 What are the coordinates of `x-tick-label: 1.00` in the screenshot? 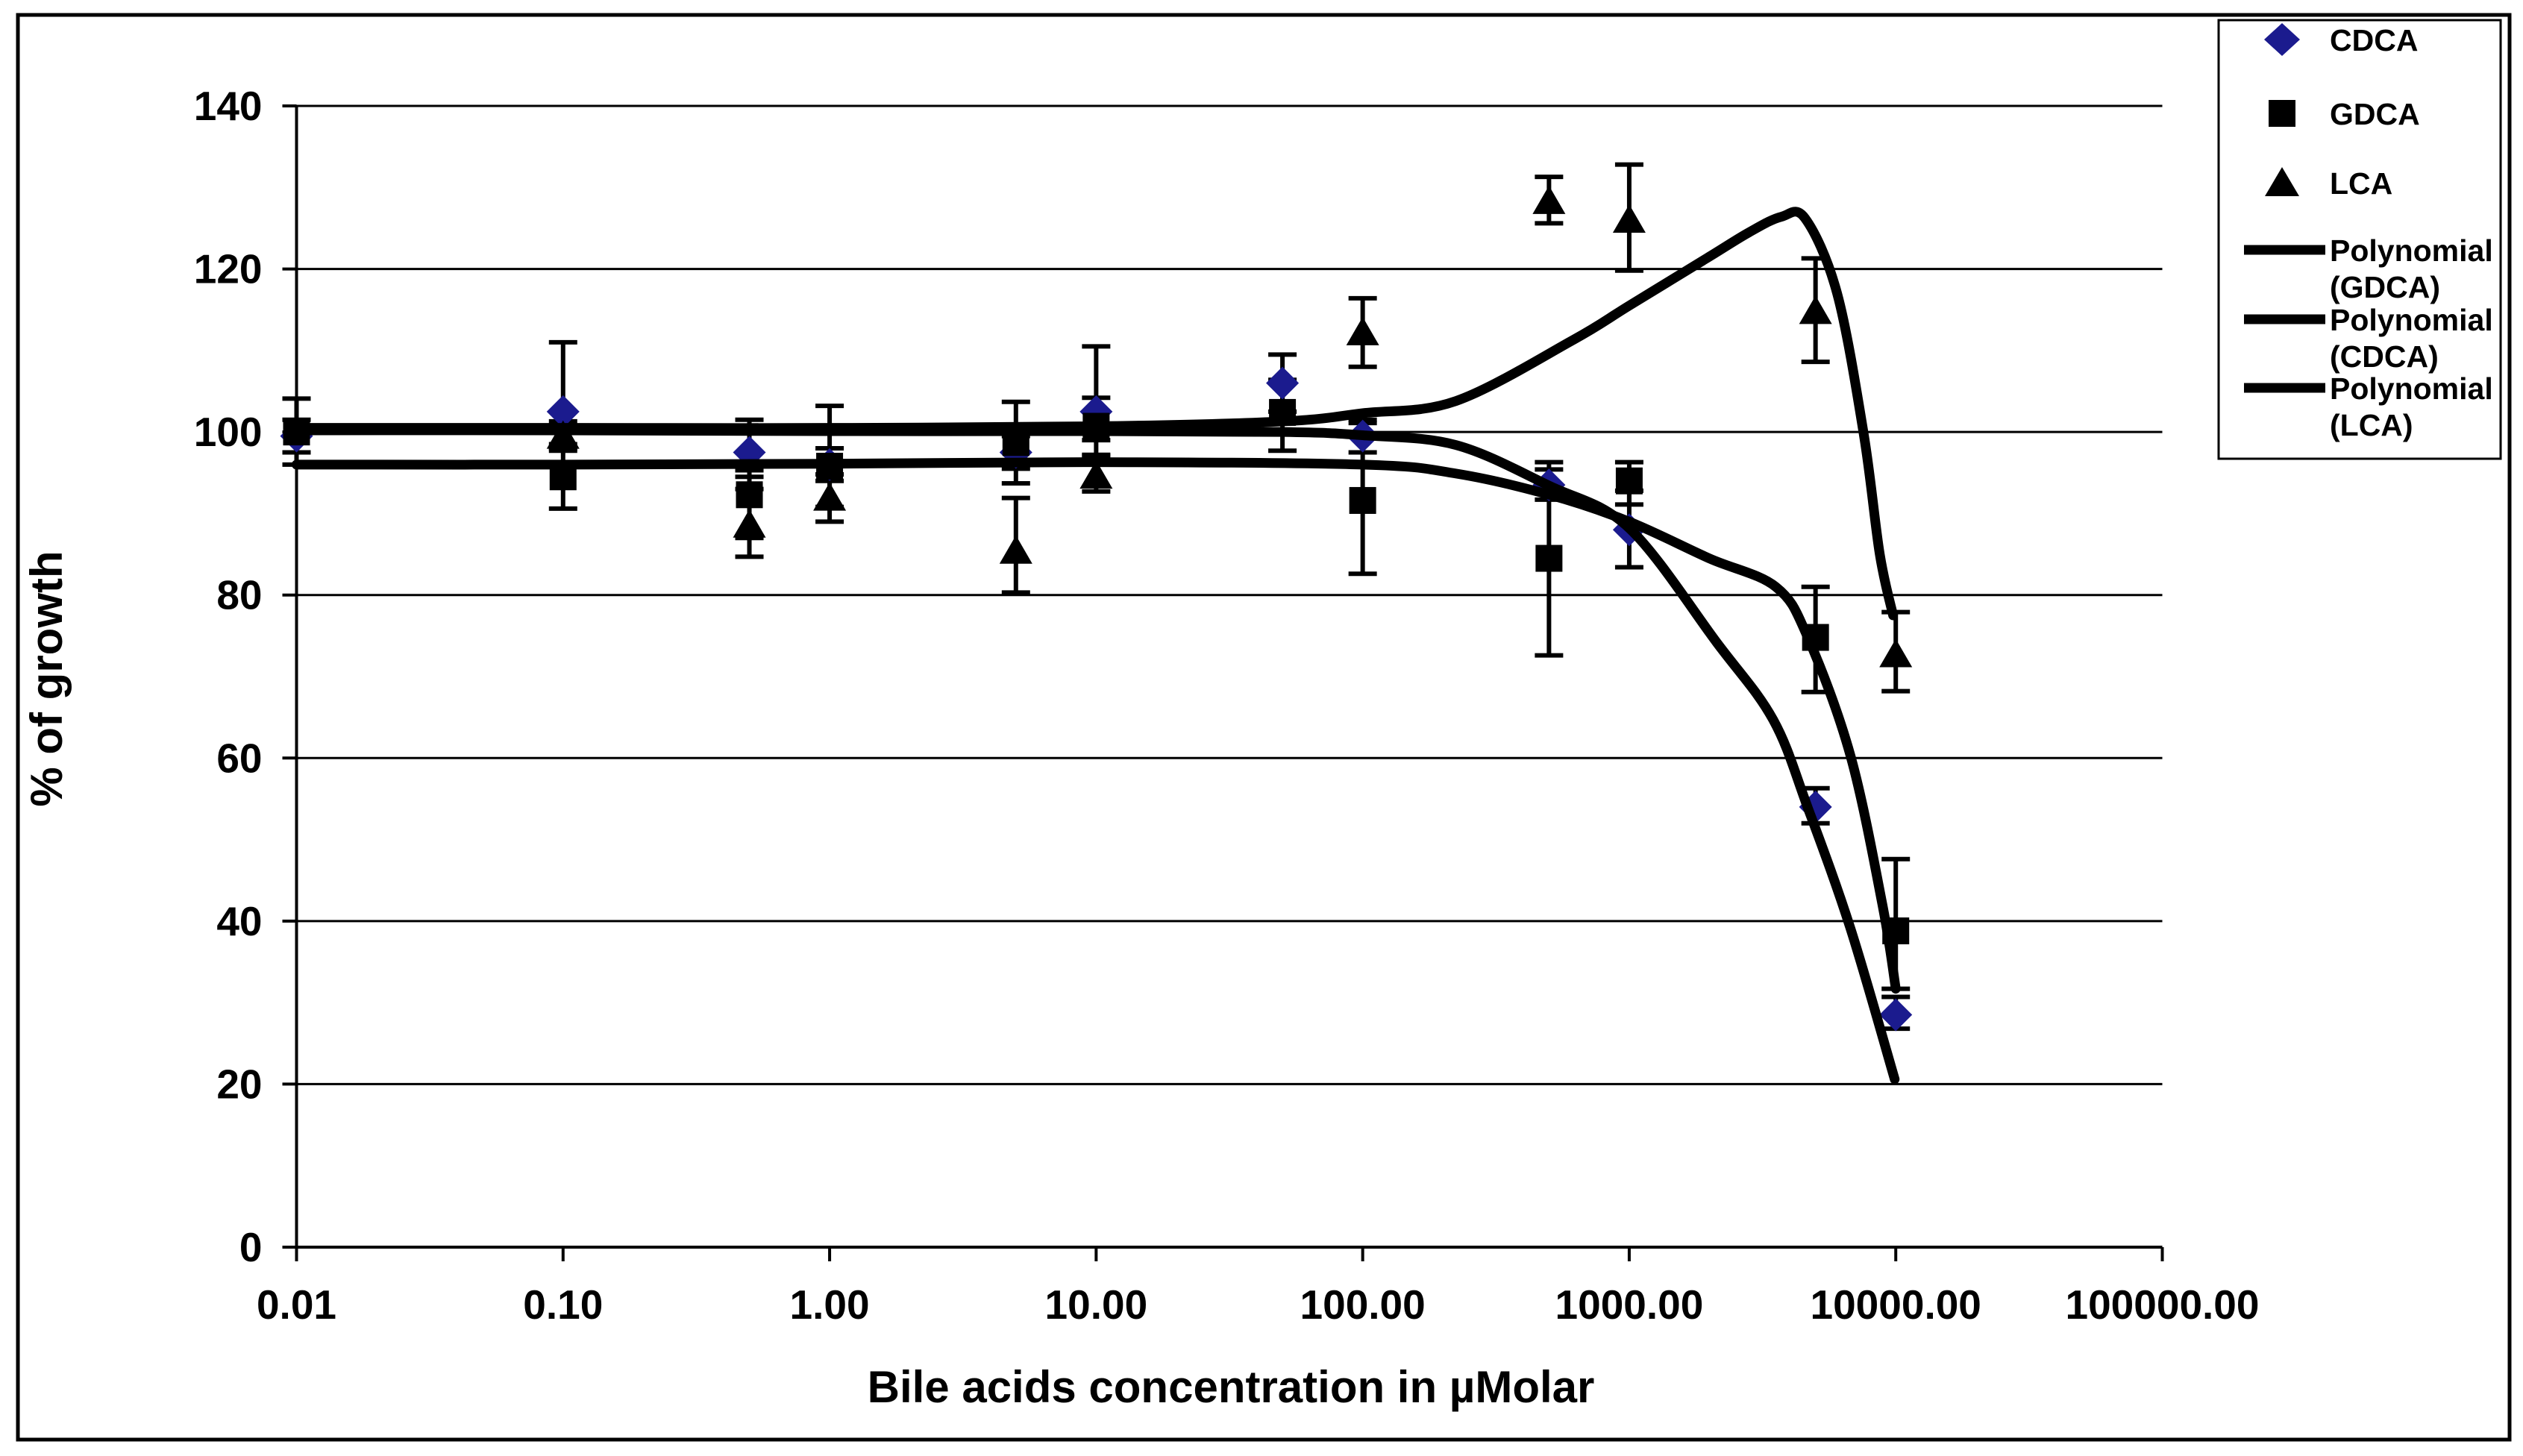 It's located at (830, 1304).